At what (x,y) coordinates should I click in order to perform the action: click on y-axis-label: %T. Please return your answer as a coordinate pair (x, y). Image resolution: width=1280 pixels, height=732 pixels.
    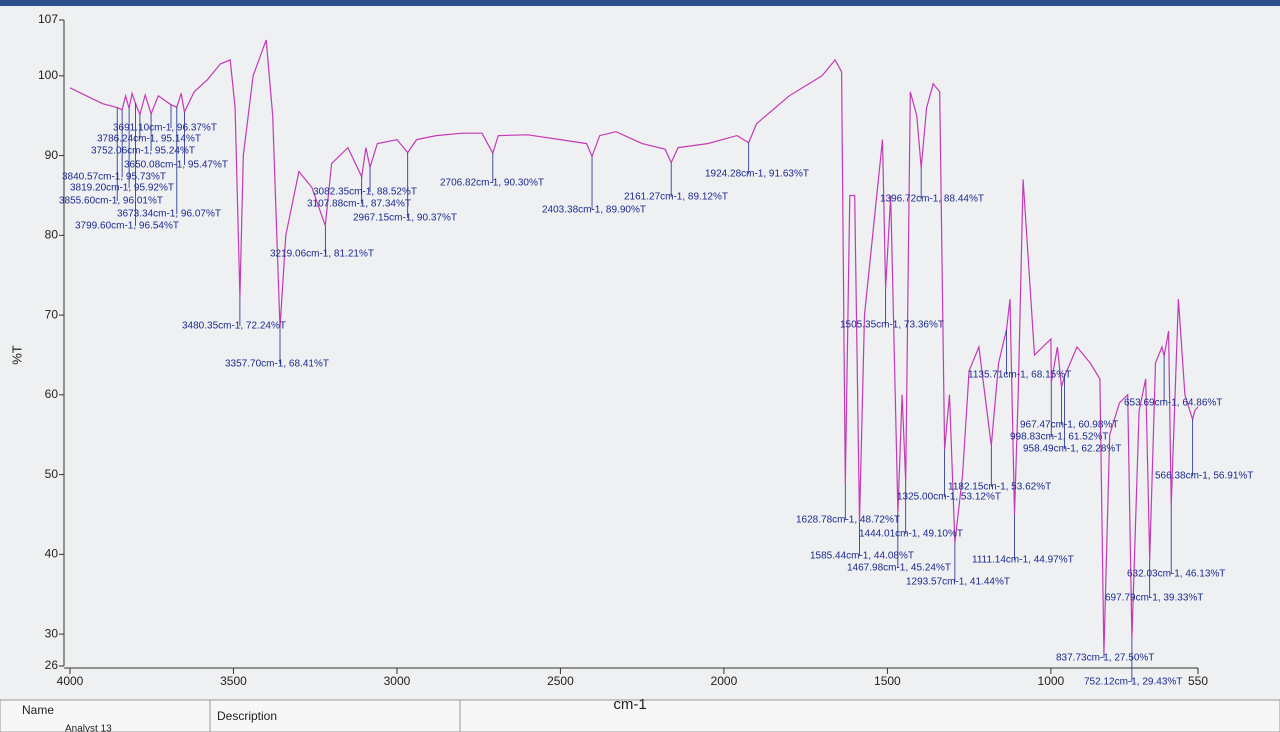
    Looking at the image, I should click on (16, 355).